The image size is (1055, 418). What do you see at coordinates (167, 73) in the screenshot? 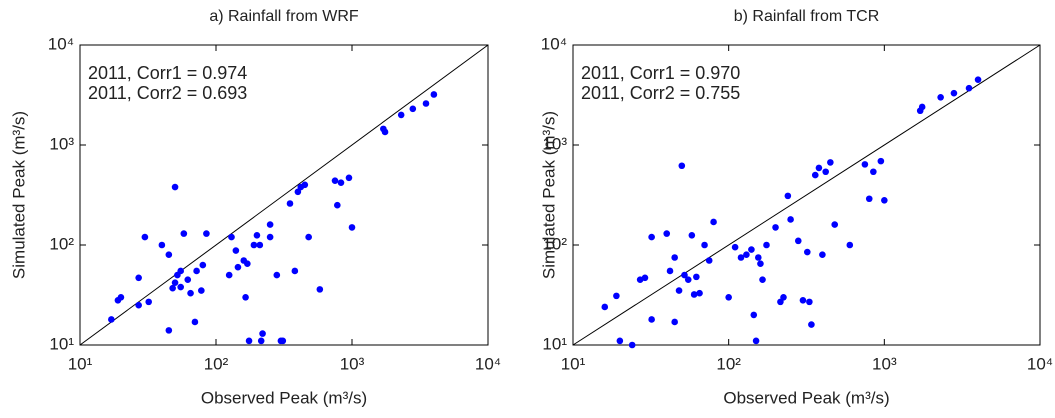
I see `annotation: 2011, Corr1 = 0.974` at bounding box center [167, 73].